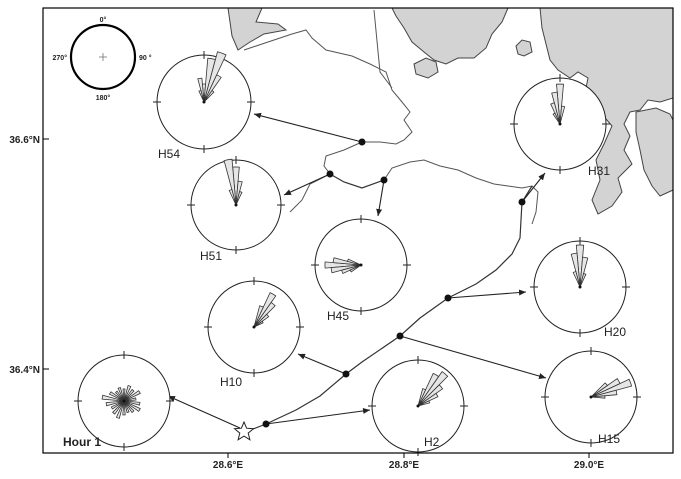 This screenshot has height=479, width=681. I want to click on station-label-h45: H45, so click(338, 316).